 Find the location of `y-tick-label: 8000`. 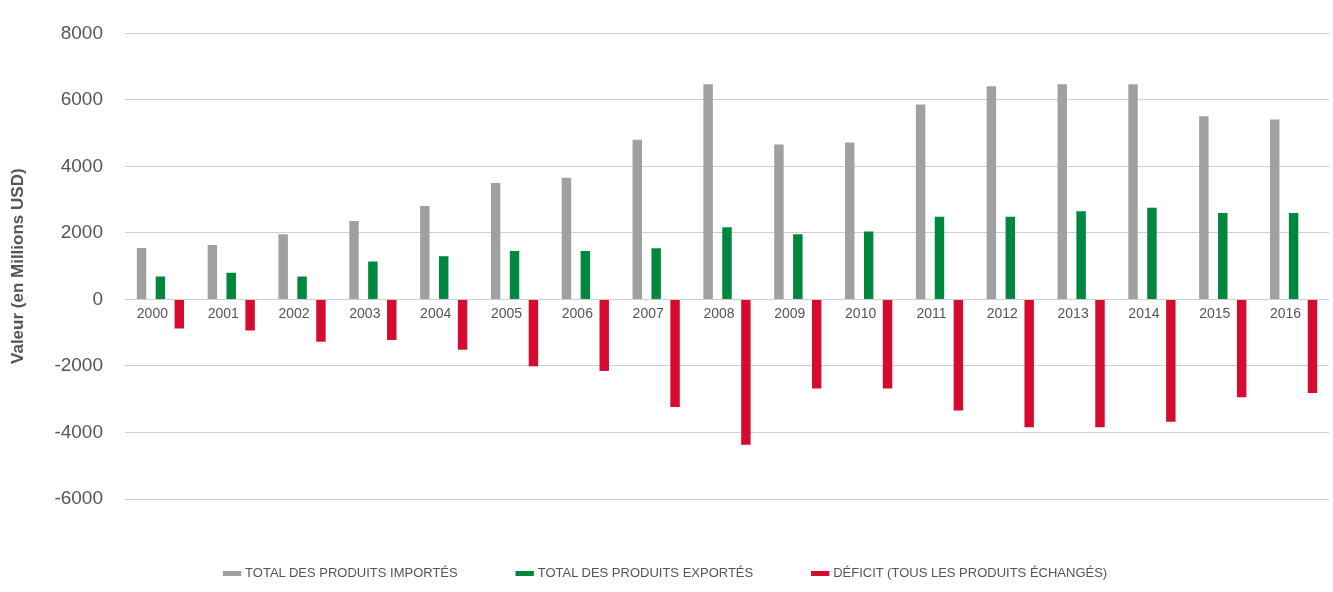

y-tick-label: 8000 is located at coordinates (81, 32).